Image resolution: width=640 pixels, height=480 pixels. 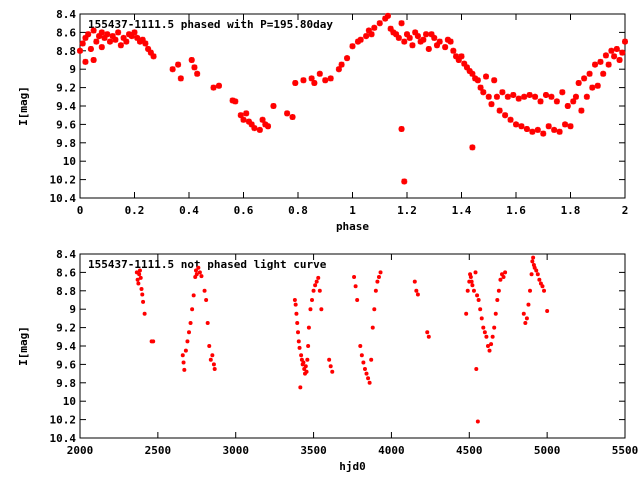 What do you see at coordinates (66, 88) in the screenshot?
I see `y-tick-label: 9.2` at bounding box center [66, 88].